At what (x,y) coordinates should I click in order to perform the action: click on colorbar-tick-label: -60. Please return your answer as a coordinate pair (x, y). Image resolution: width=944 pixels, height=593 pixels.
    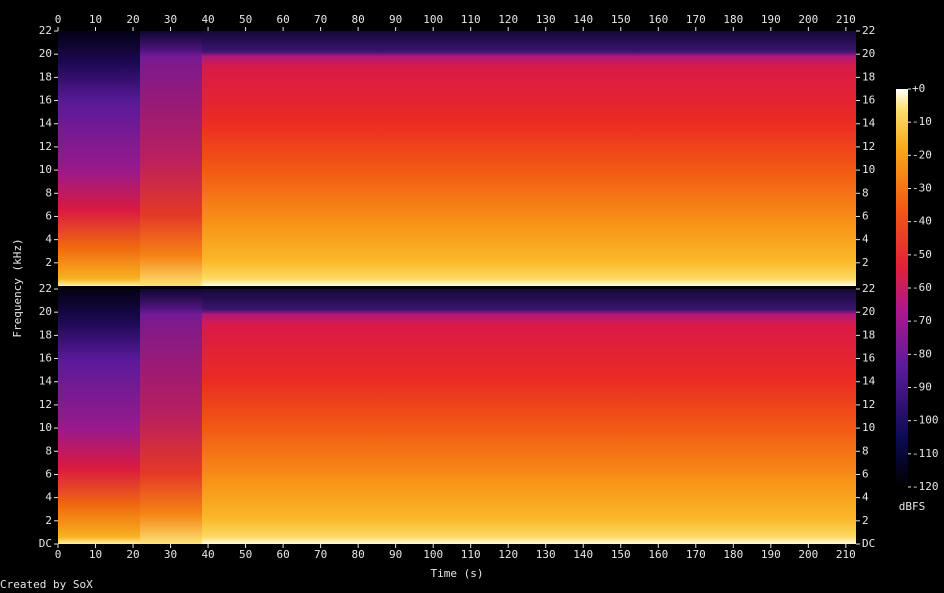
    Looking at the image, I should click on (922, 287).